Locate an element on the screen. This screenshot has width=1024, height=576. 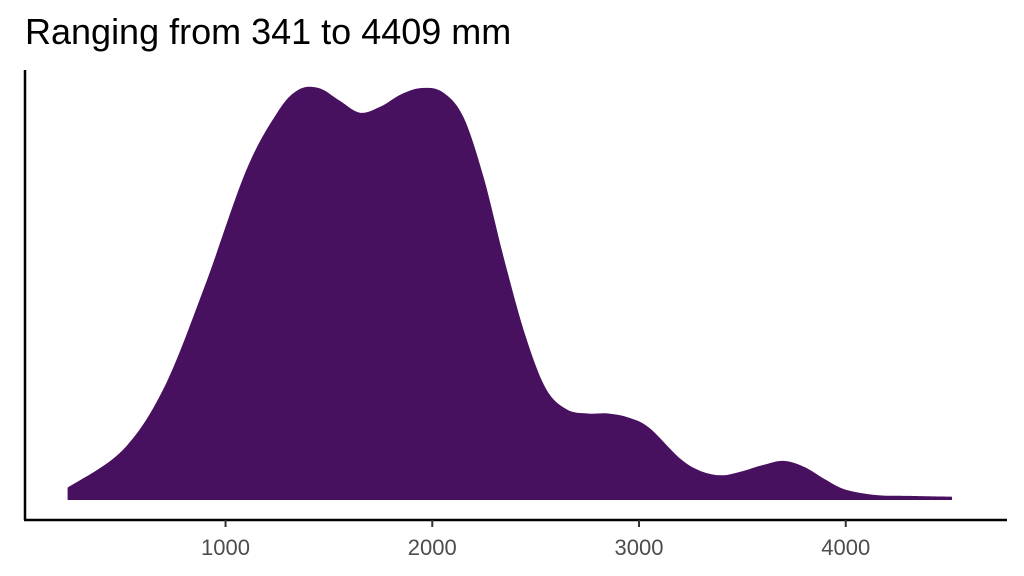
chart-title: Ranging from 341 to 4409 mm is located at coordinates (268, 31).